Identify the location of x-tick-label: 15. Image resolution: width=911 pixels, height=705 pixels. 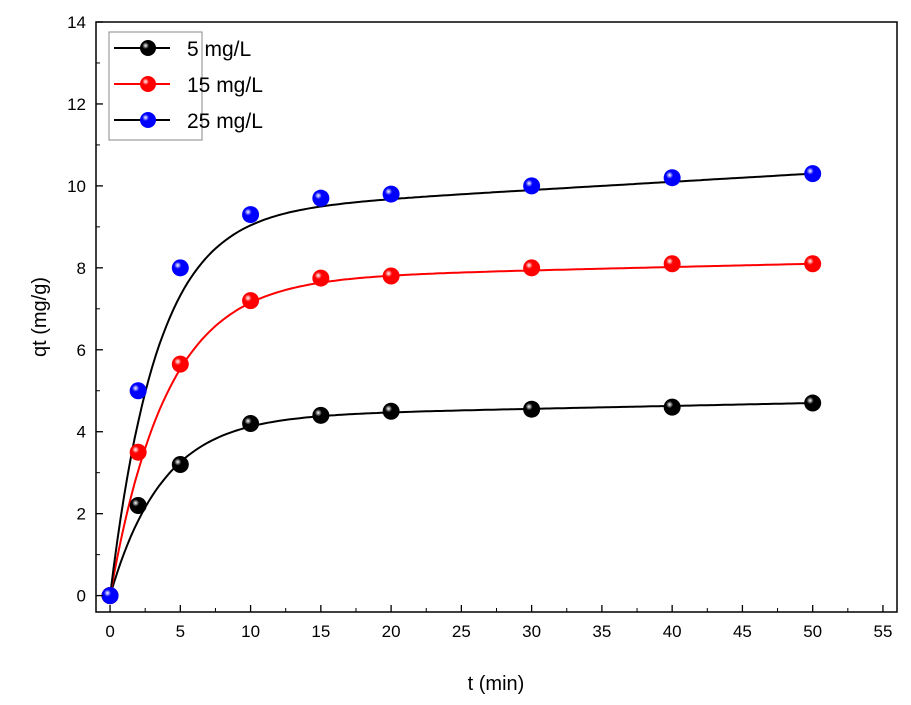
(320, 631).